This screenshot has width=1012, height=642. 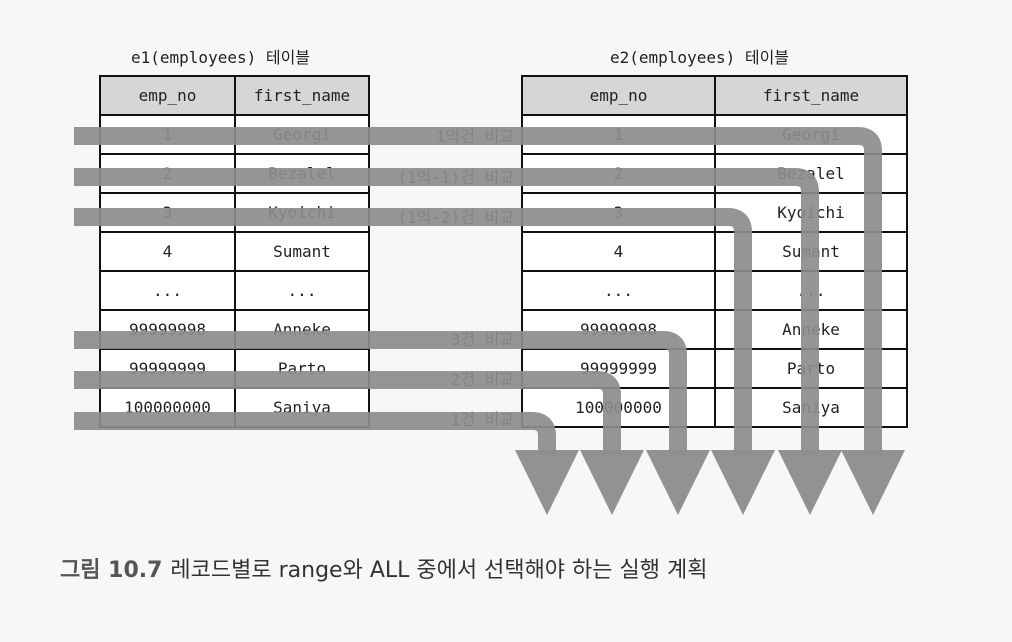 What do you see at coordinates (221, 57) in the screenshot?
I see `table1-caption: e1(employees) 테이블` at bounding box center [221, 57].